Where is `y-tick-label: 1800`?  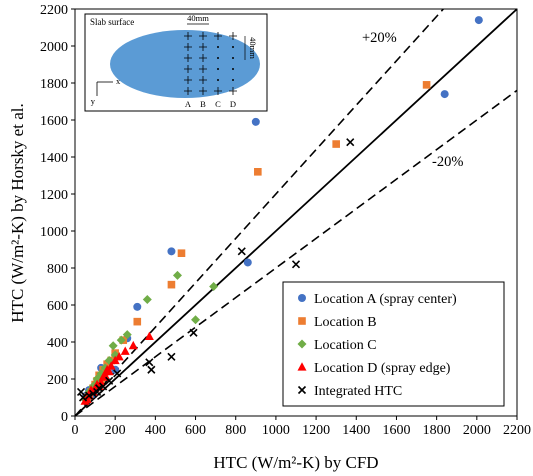 y-tick-label: 1800 is located at coordinates (54, 84).